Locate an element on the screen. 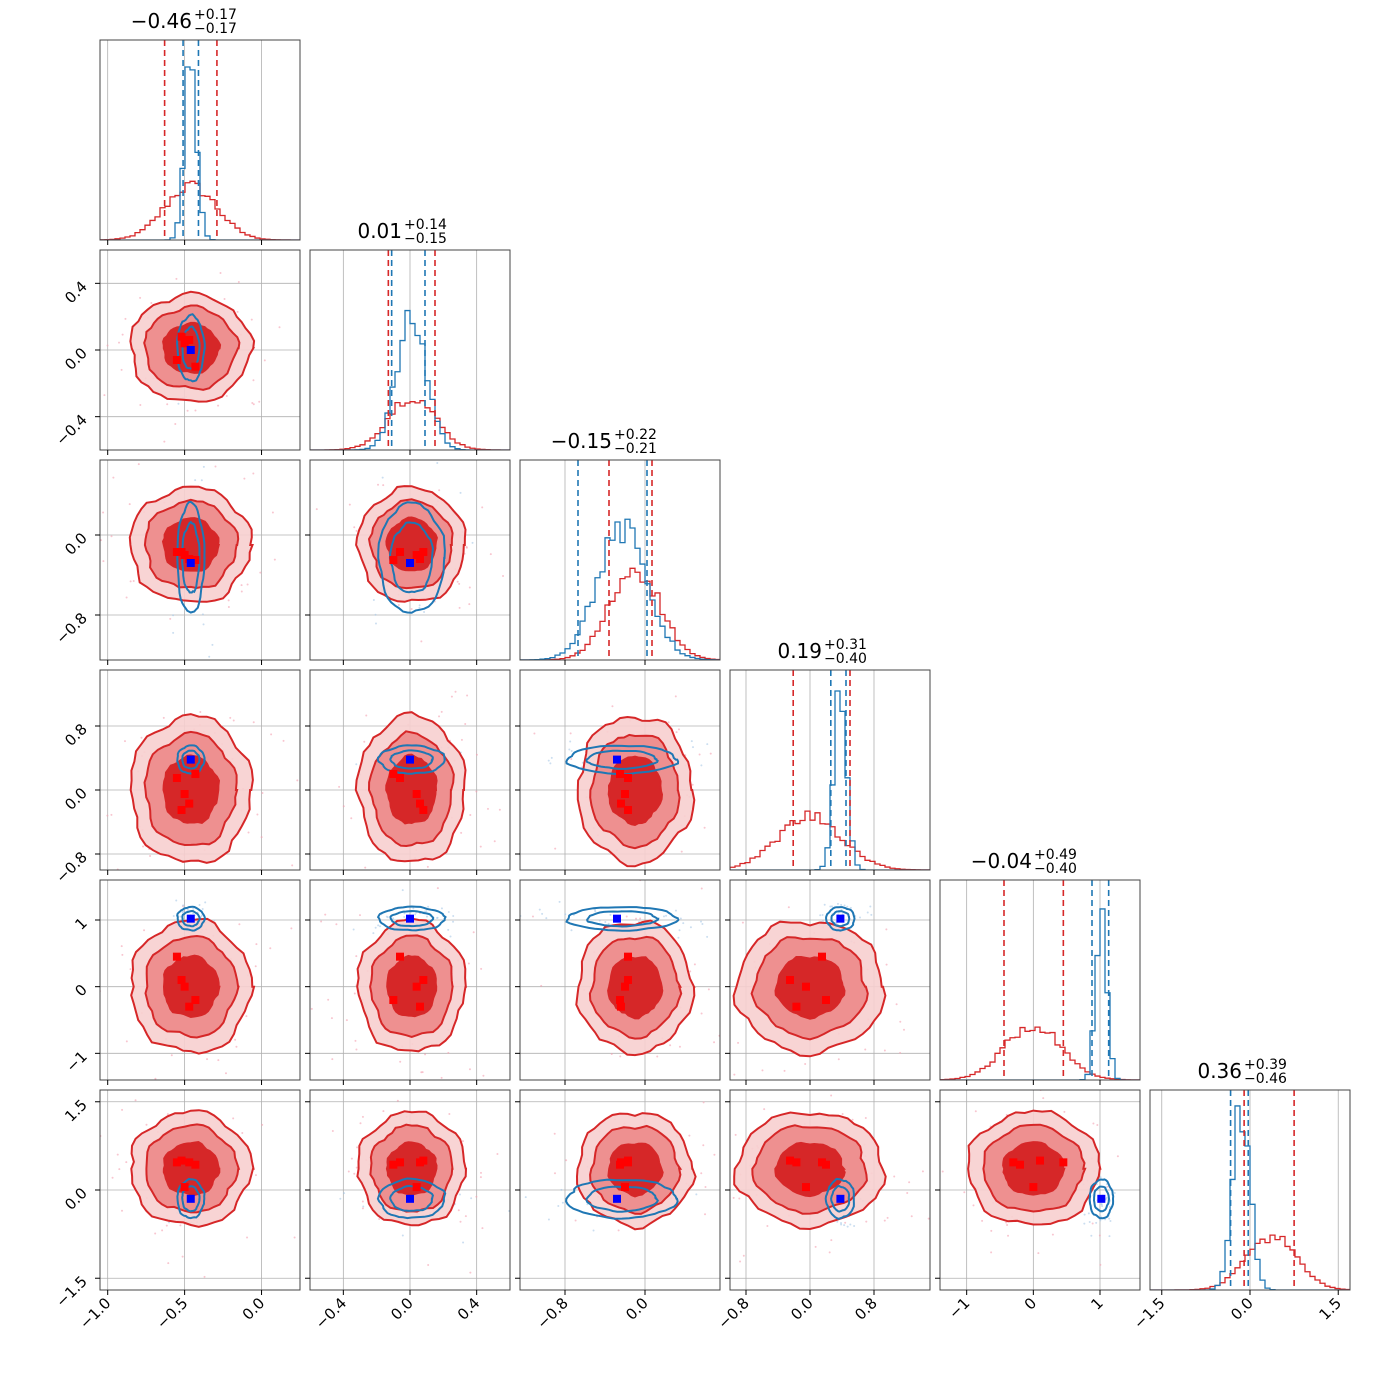 This screenshot has width=1390, height=1390. x-tick-label: −1 is located at coordinates (959, 1308).